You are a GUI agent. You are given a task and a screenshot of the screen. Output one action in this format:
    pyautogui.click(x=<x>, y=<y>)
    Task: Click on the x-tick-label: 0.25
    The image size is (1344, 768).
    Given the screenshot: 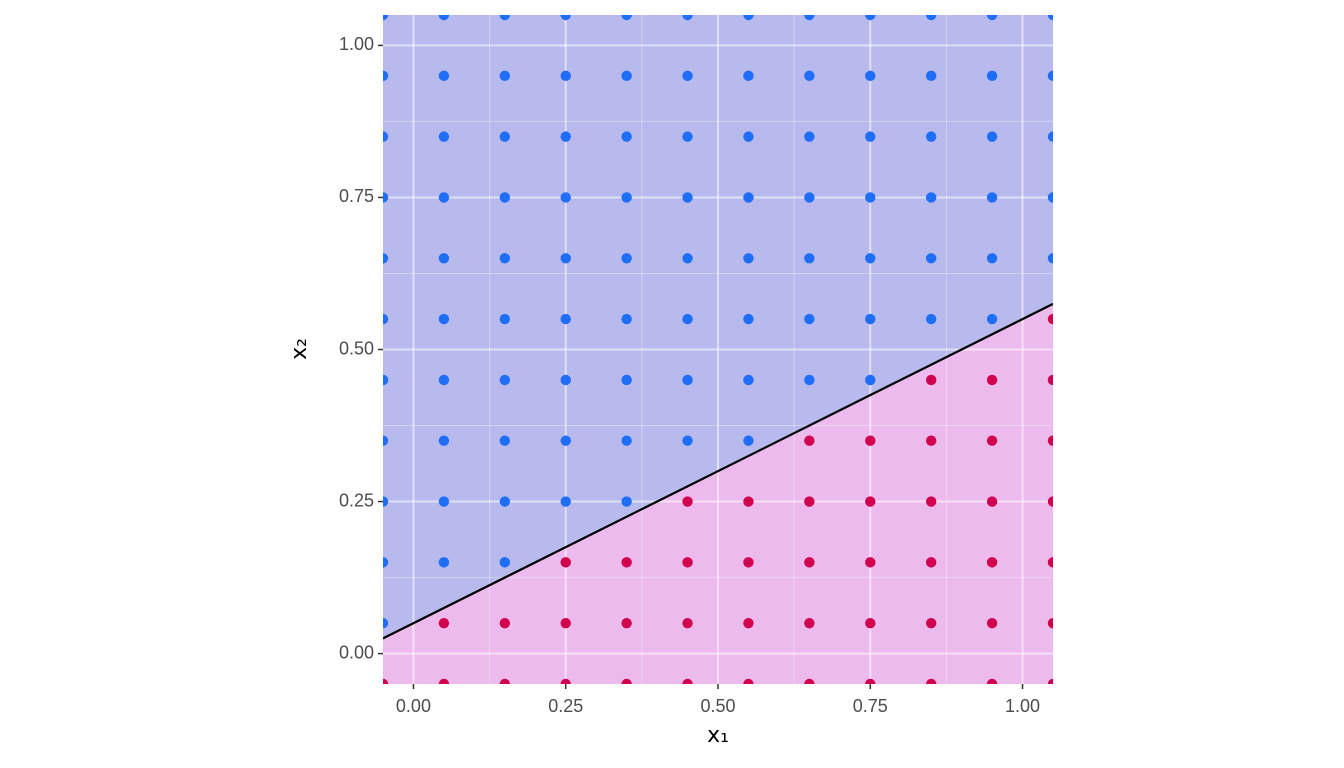 What is the action you would take?
    pyautogui.click(x=565, y=706)
    